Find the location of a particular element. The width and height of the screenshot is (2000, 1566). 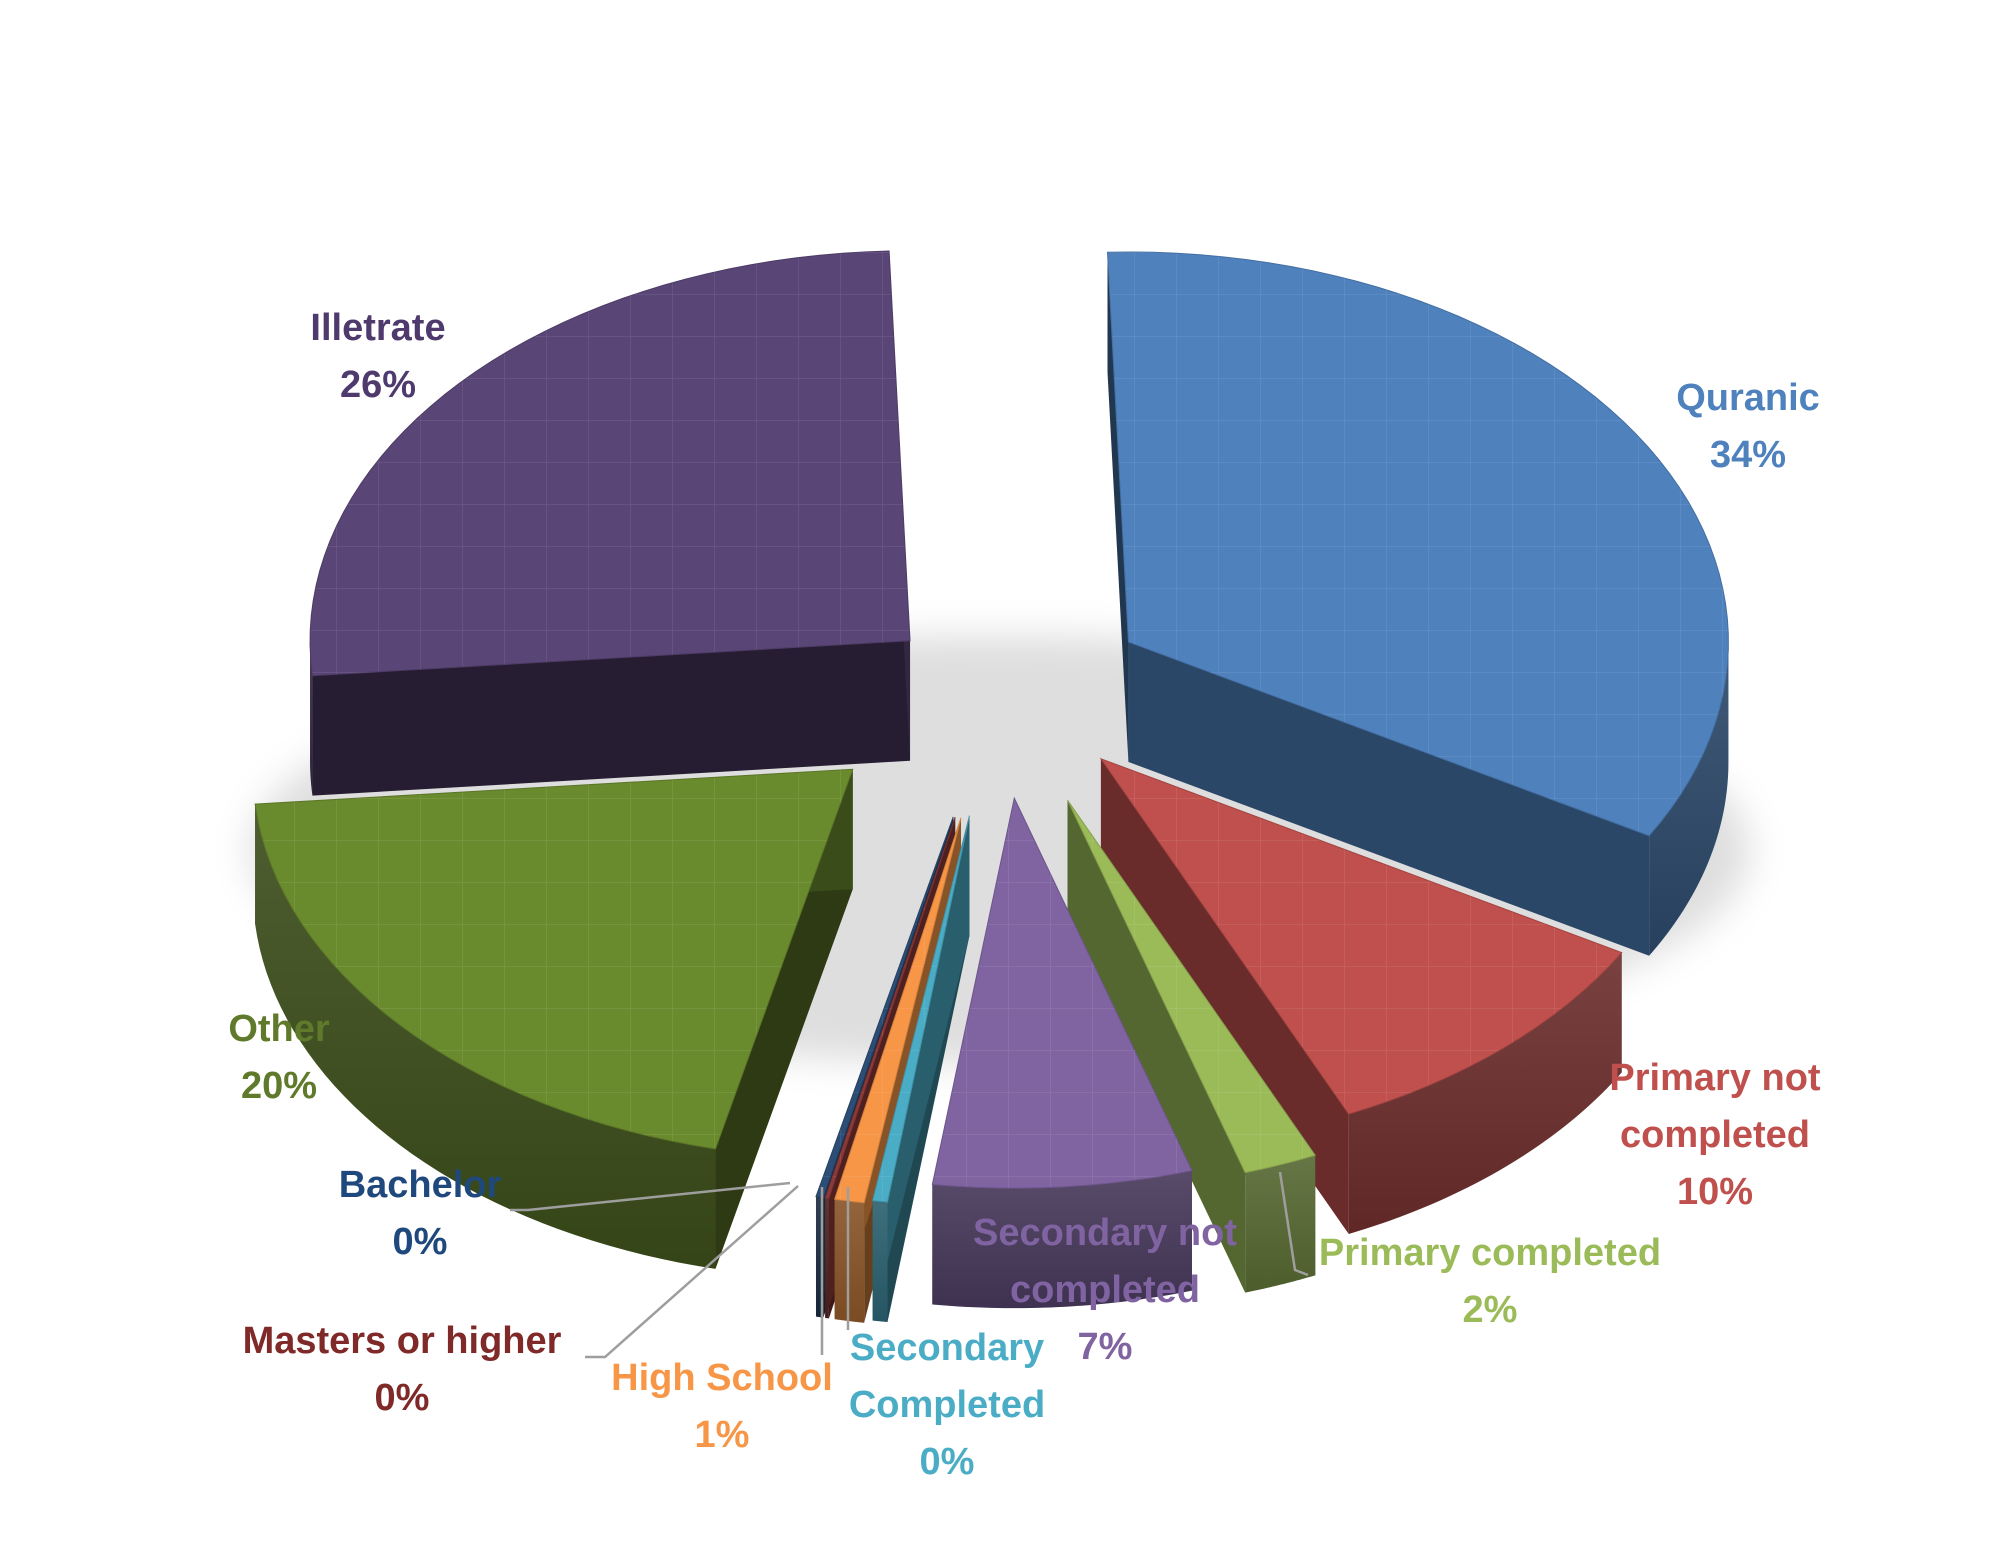

data-label-primary-completed: Primary completed 2% is located at coordinates (1490, 1281).